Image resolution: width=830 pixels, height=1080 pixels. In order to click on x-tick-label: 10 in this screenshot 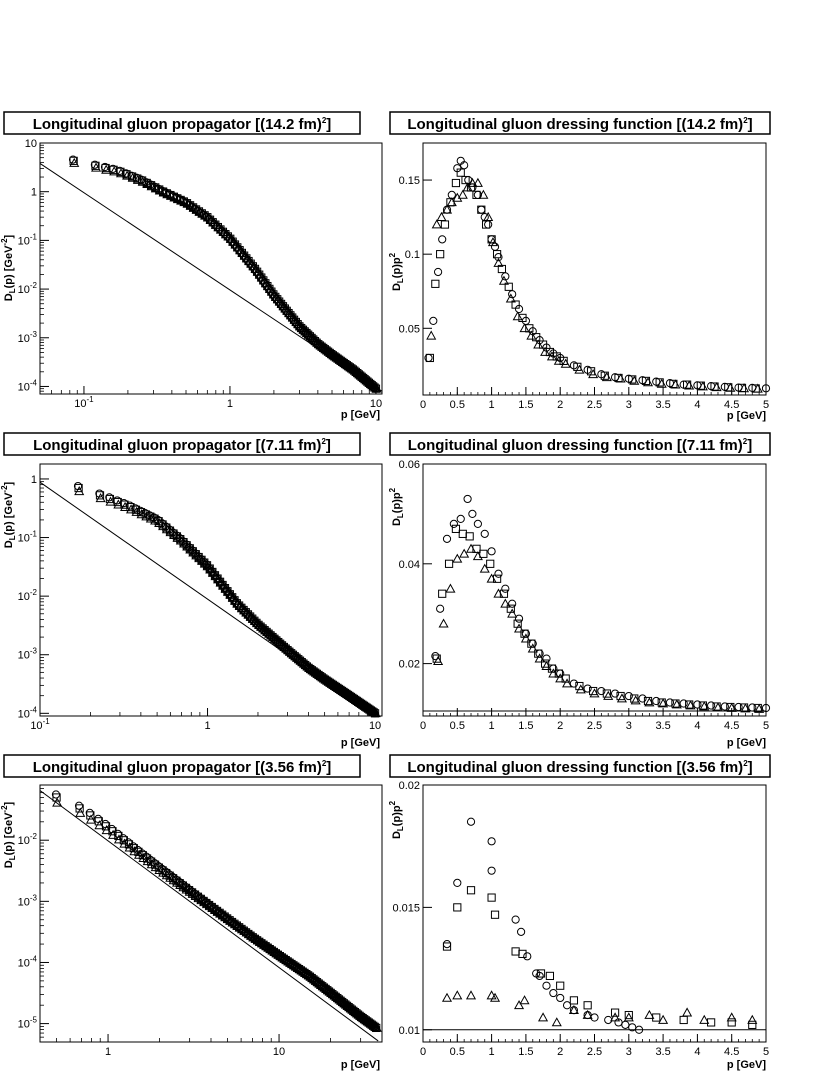, I will do `click(375, 726)`.